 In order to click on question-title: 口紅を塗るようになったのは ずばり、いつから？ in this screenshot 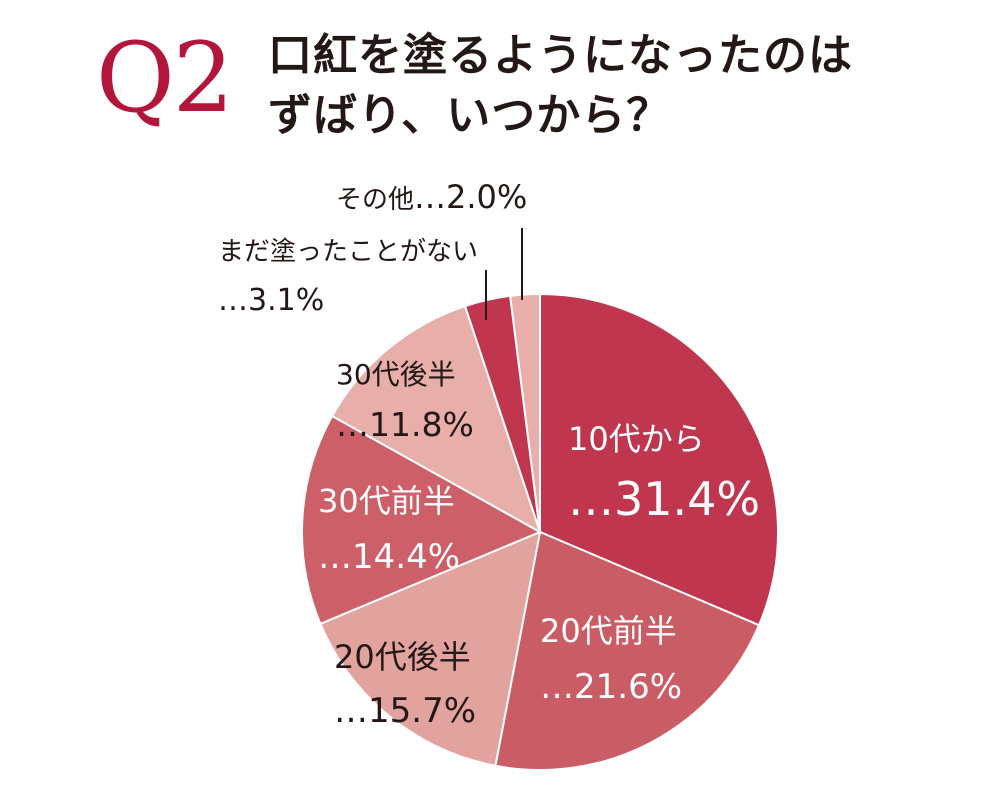, I will do `click(560, 86)`.